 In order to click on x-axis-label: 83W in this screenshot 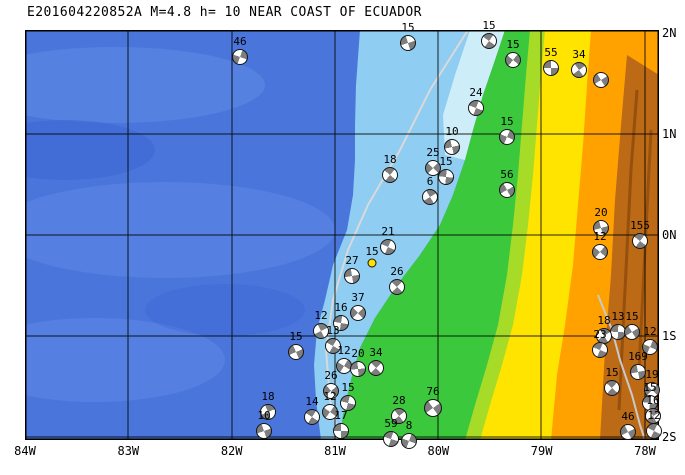, I will do `click(128, 451)`.